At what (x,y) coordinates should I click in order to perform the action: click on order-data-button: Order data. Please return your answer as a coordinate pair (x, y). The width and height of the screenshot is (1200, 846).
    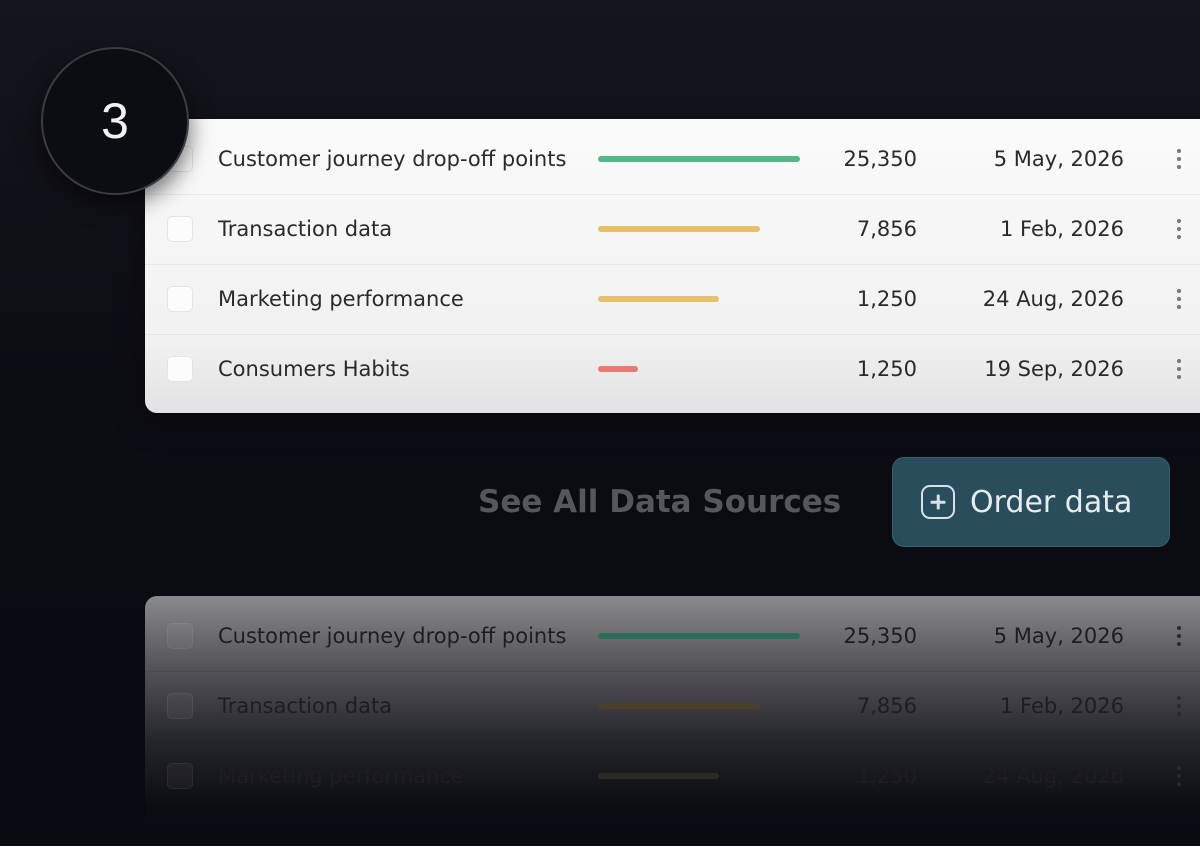
    Looking at the image, I should click on (1031, 502).